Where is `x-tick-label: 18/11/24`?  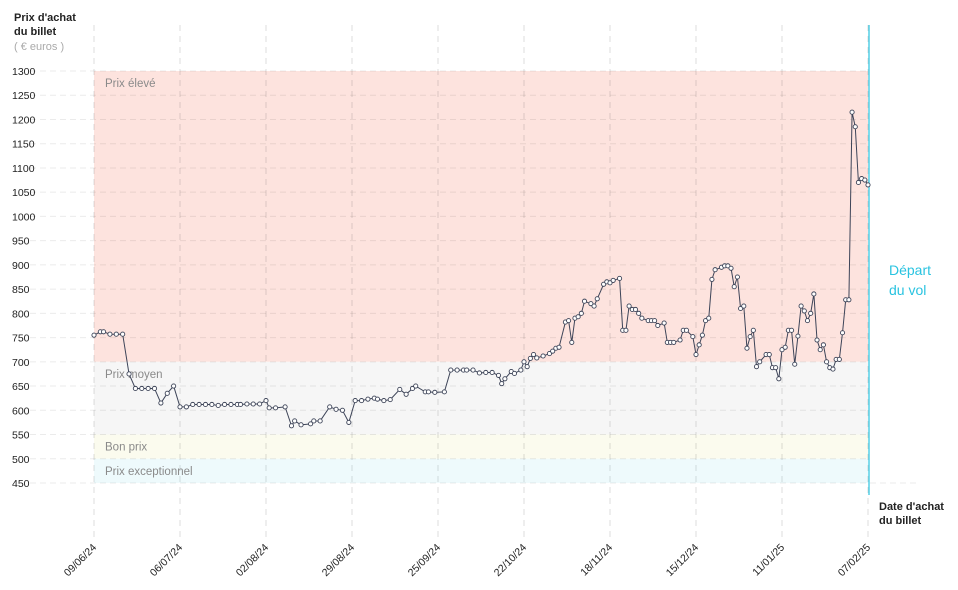 x-tick-label: 18/11/24 is located at coordinates (596, 560).